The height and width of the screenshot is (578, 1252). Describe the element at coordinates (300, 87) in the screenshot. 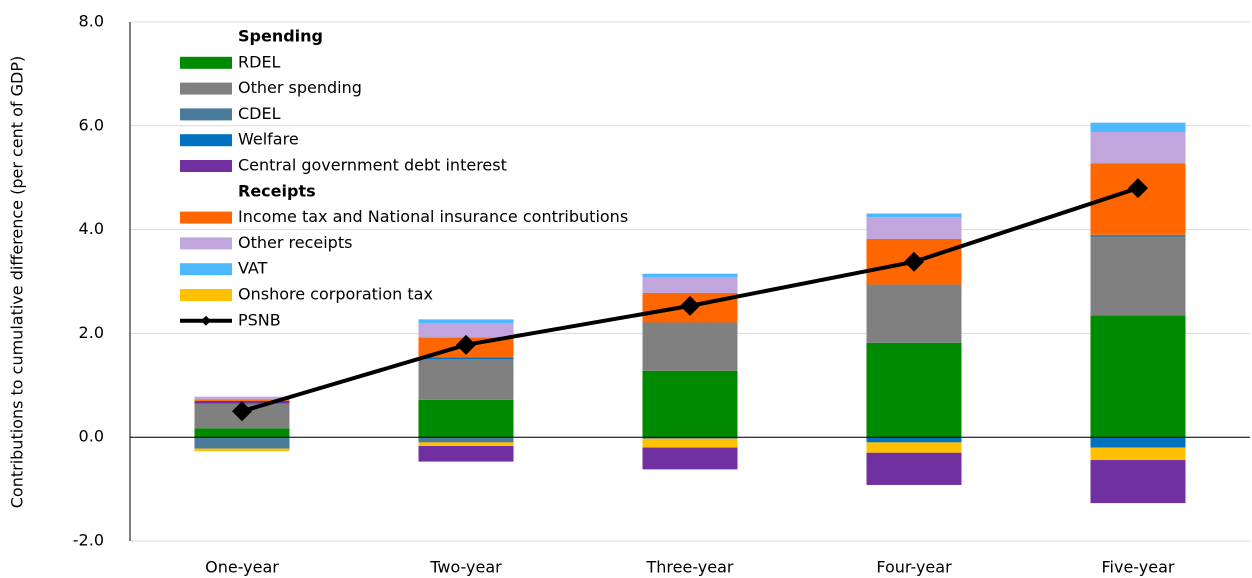

I see `legend-label: Other spending` at that location.